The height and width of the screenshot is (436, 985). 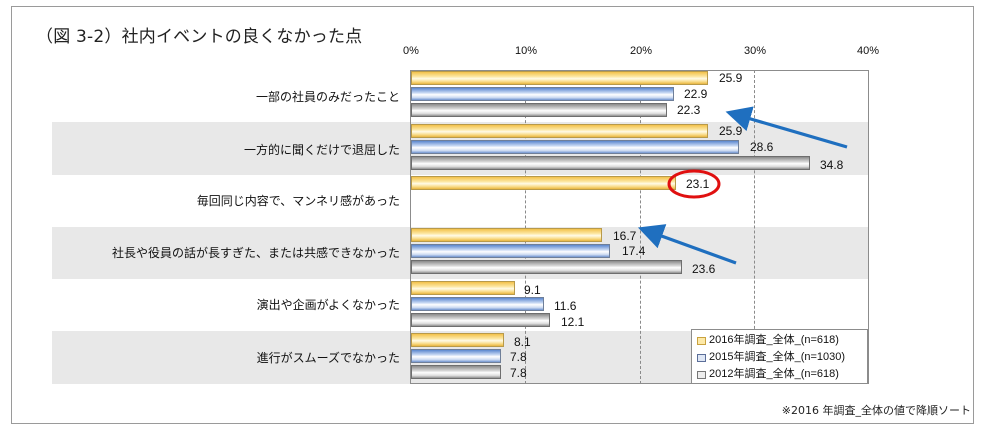 What do you see at coordinates (731, 78) in the screenshot?
I see `value-label: 25.9` at bounding box center [731, 78].